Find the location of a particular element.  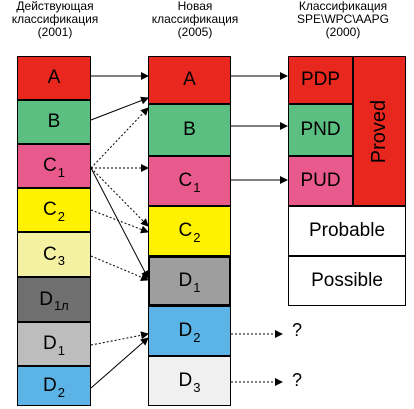

current-class-label: A is located at coordinates (54, 77).